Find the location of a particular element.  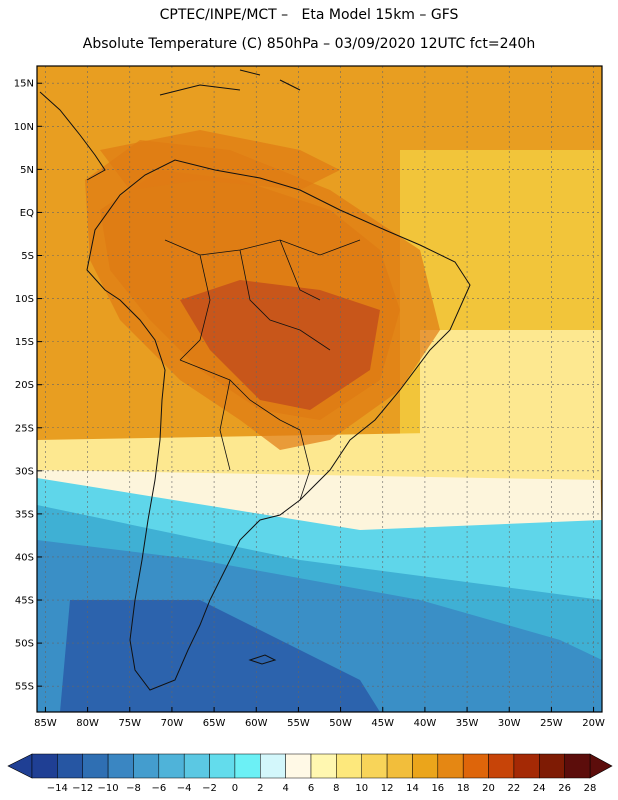

lat-tick-label: 10S is located at coordinates (24, 299).